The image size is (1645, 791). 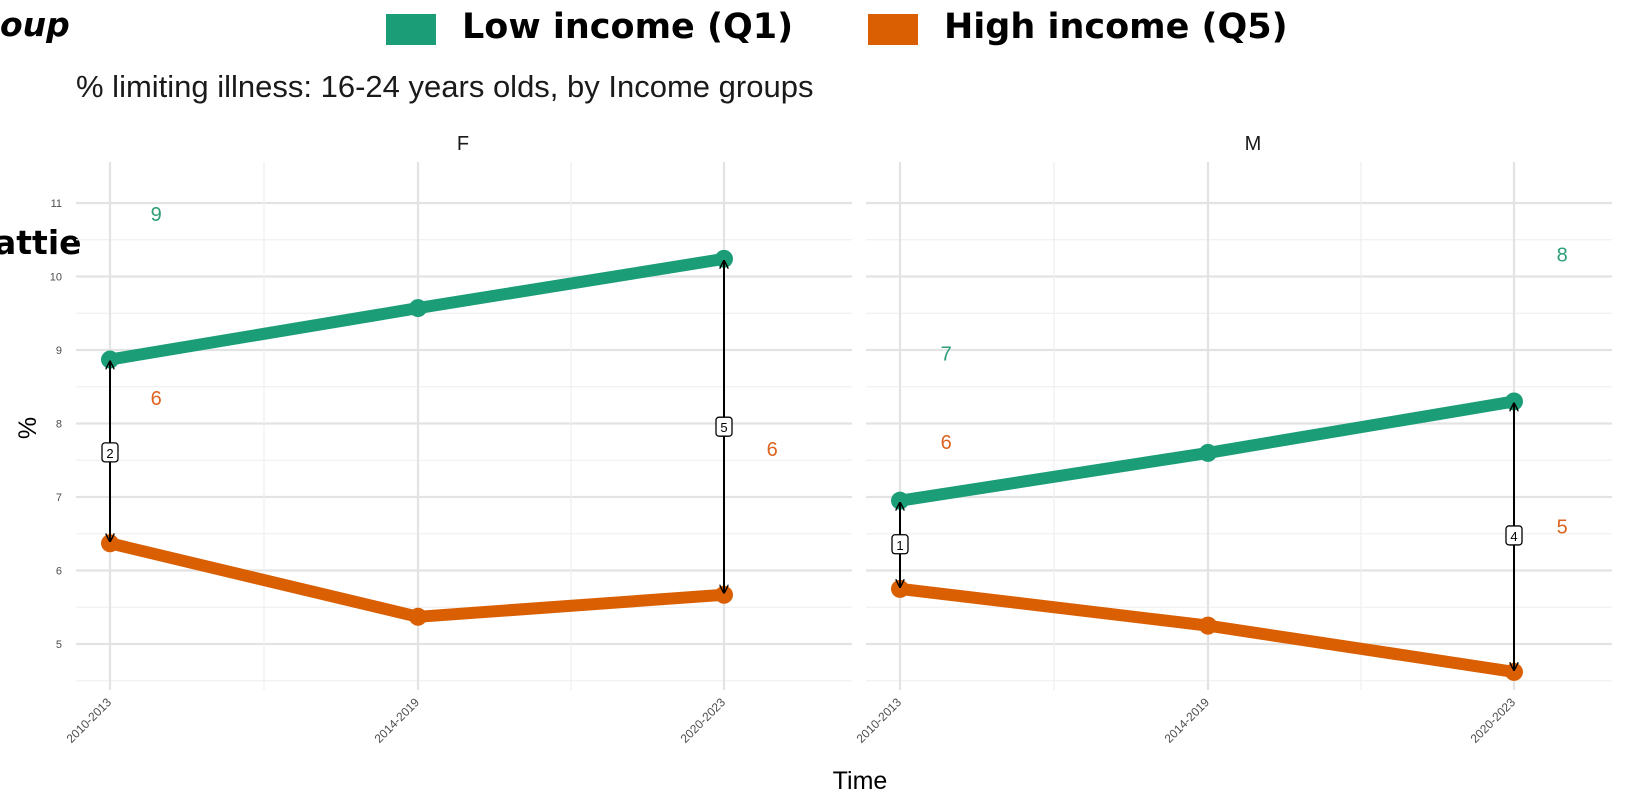 I want to click on y-tick-label: 11, so click(x=56, y=204).